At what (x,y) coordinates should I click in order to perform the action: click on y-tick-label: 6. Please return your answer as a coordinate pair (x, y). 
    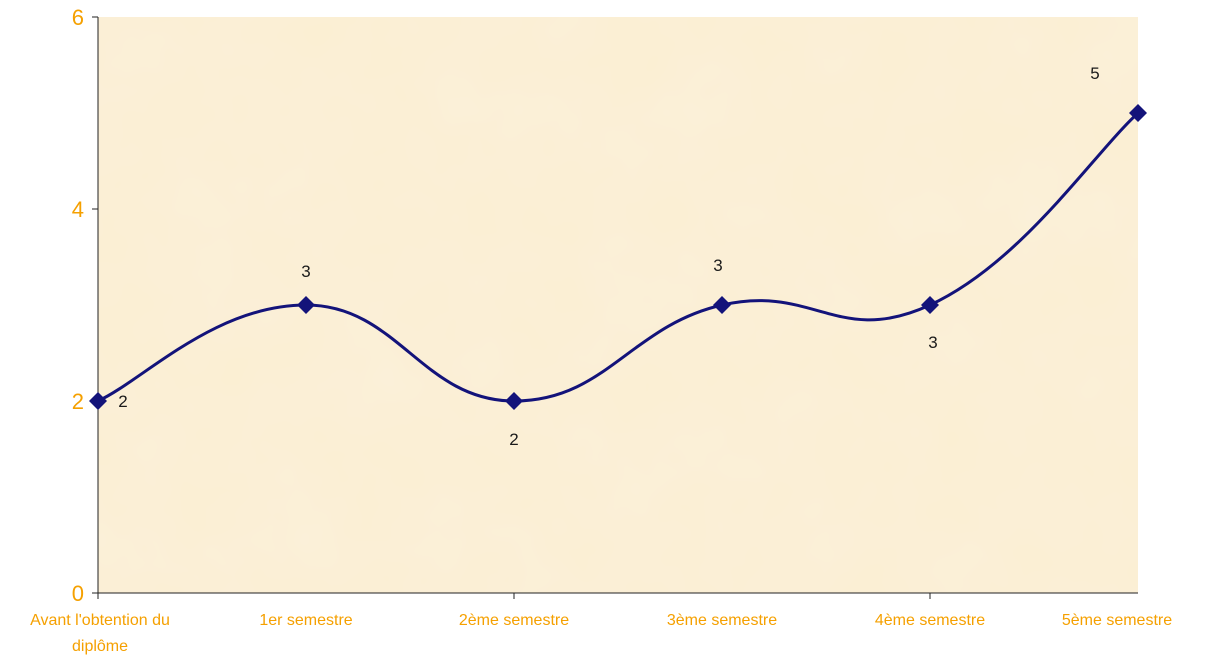
    Looking at the image, I should click on (78, 17).